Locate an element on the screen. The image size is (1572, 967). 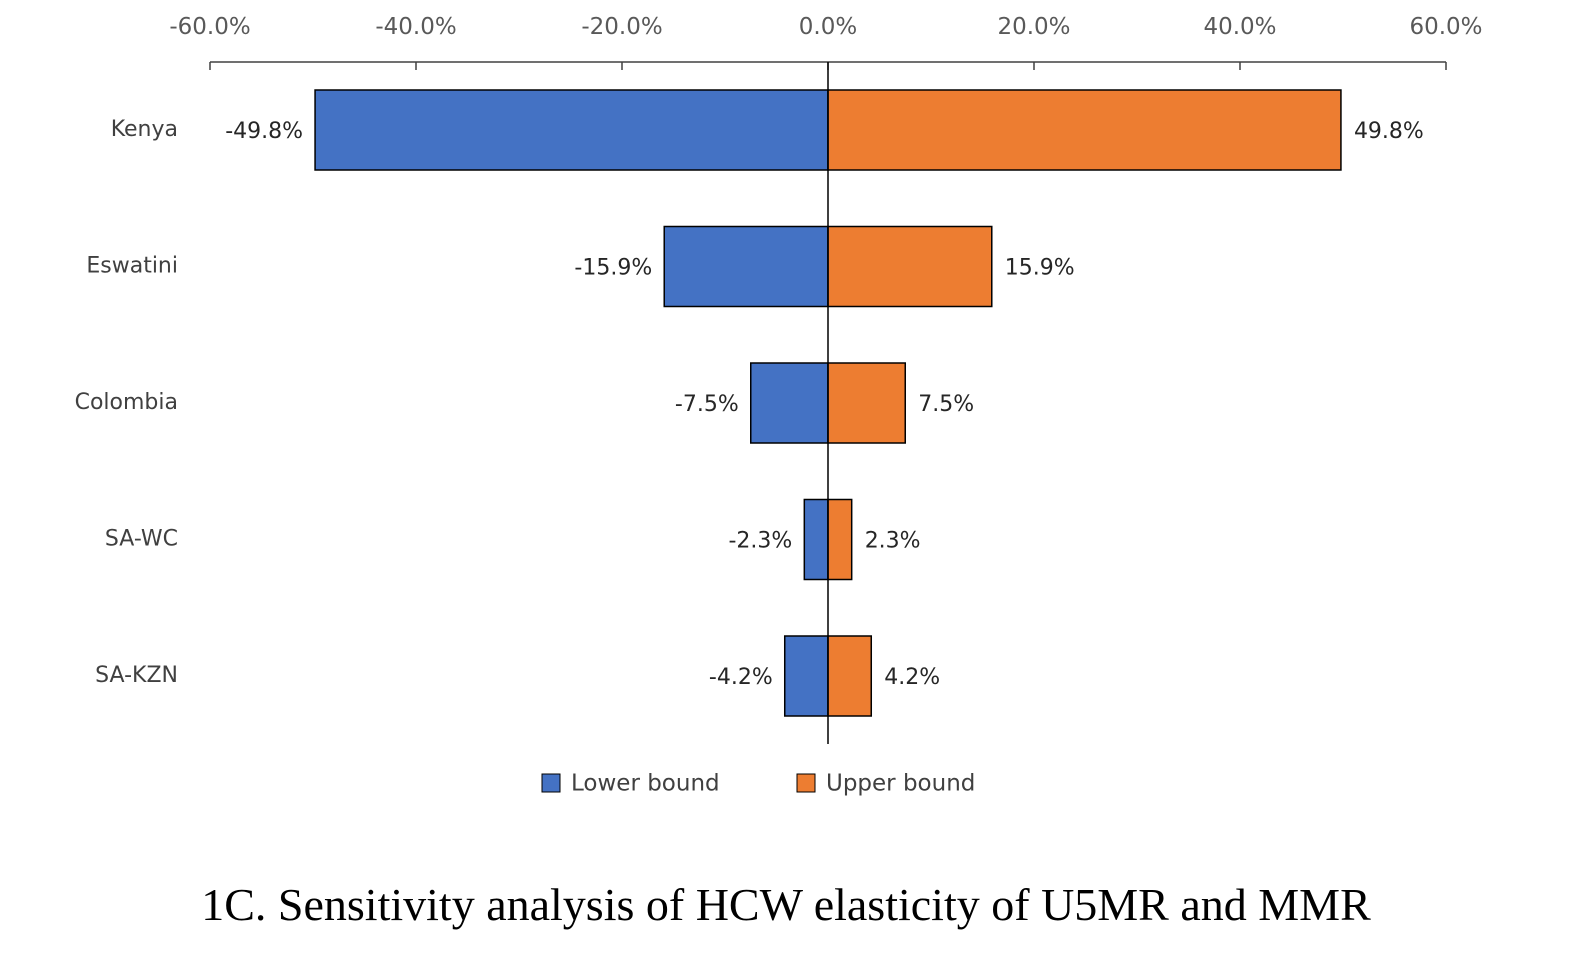
x-tick-label: -60.0% is located at coordinates (209, 27).